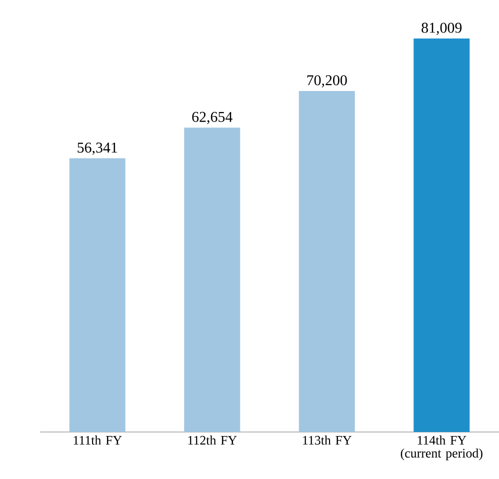  Describe the element at coordinates (442, 28) in the screenshot. I see `data-label: 81,009` at that location.